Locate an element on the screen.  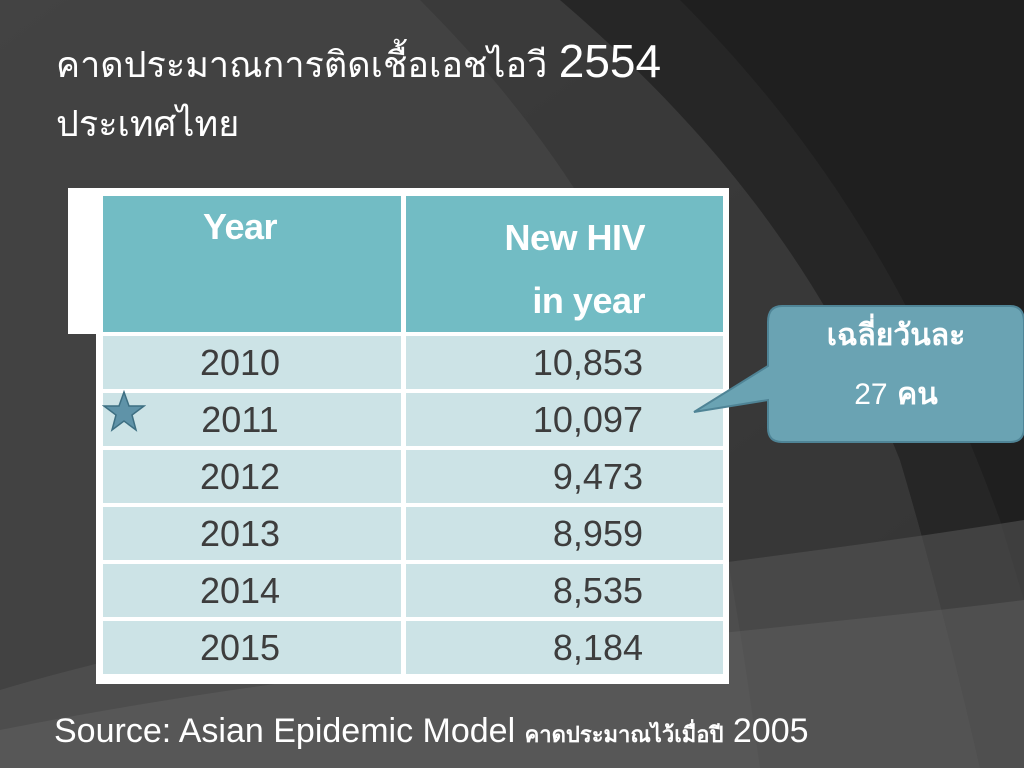
source-year: 2005 is located at coordinates (770, 731).